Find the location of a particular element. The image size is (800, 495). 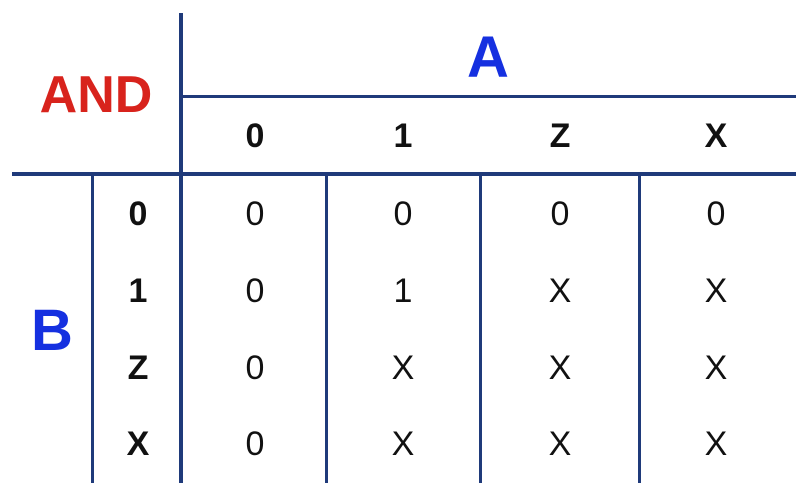

grid-line-horizontal-main is located at coordinates (404, 174).